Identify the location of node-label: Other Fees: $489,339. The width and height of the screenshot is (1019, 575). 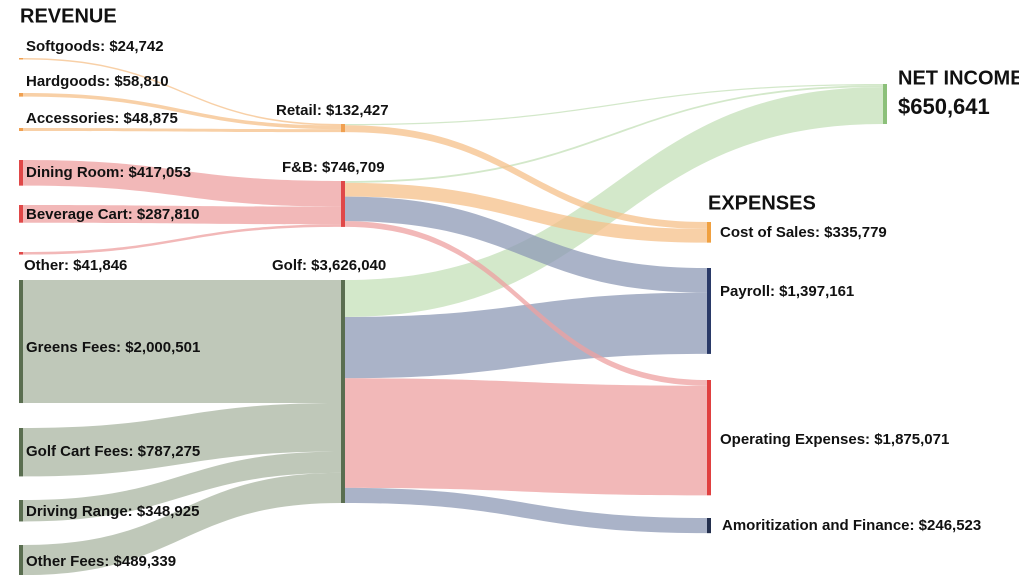
(101, 561).